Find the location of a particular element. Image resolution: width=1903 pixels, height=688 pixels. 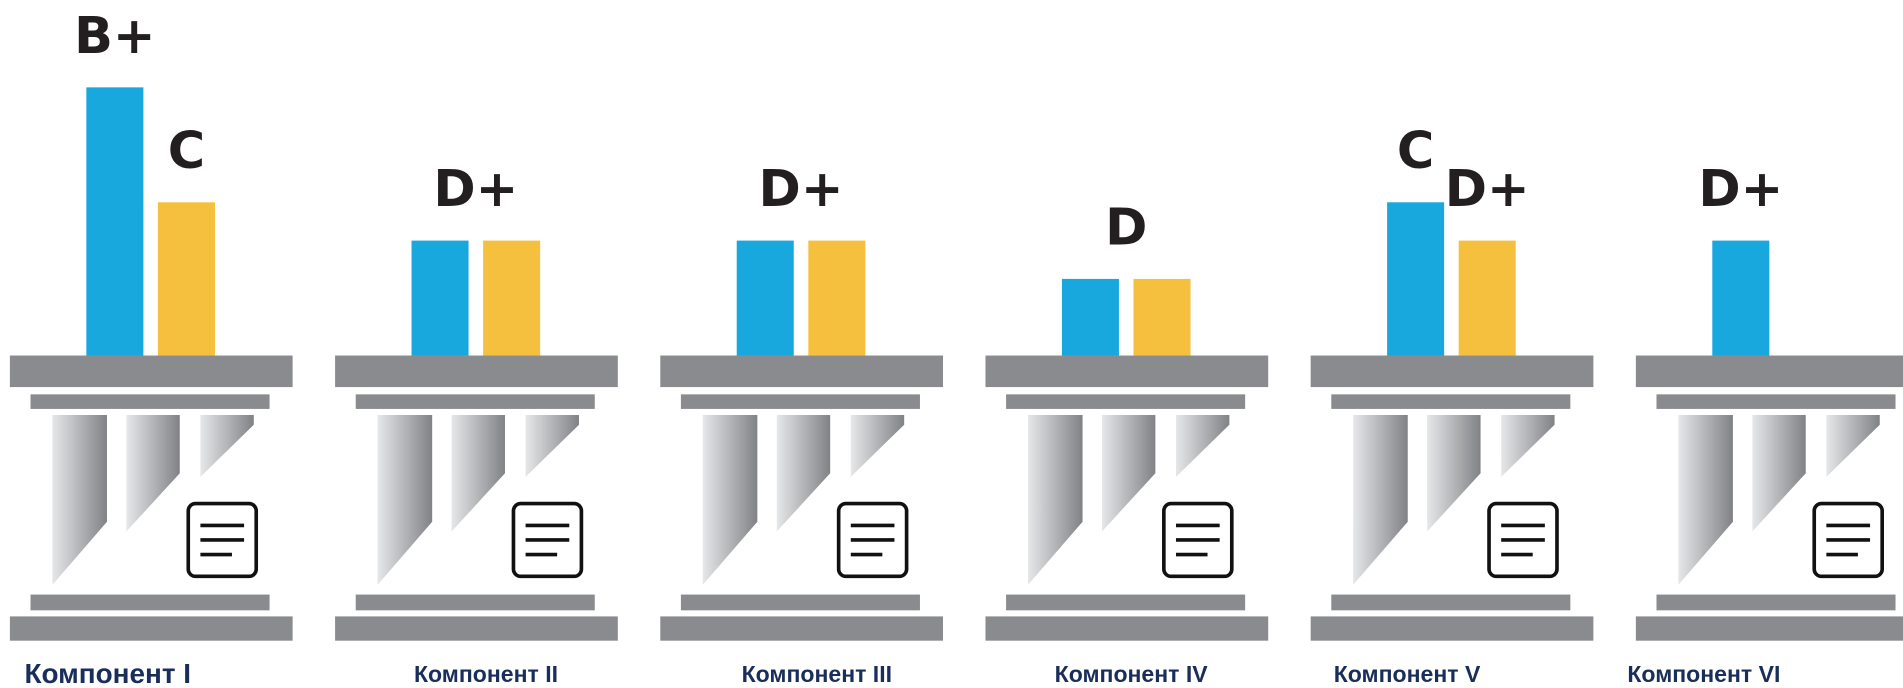

category-label: Компонент VI is located at coordinates (1703, 674).